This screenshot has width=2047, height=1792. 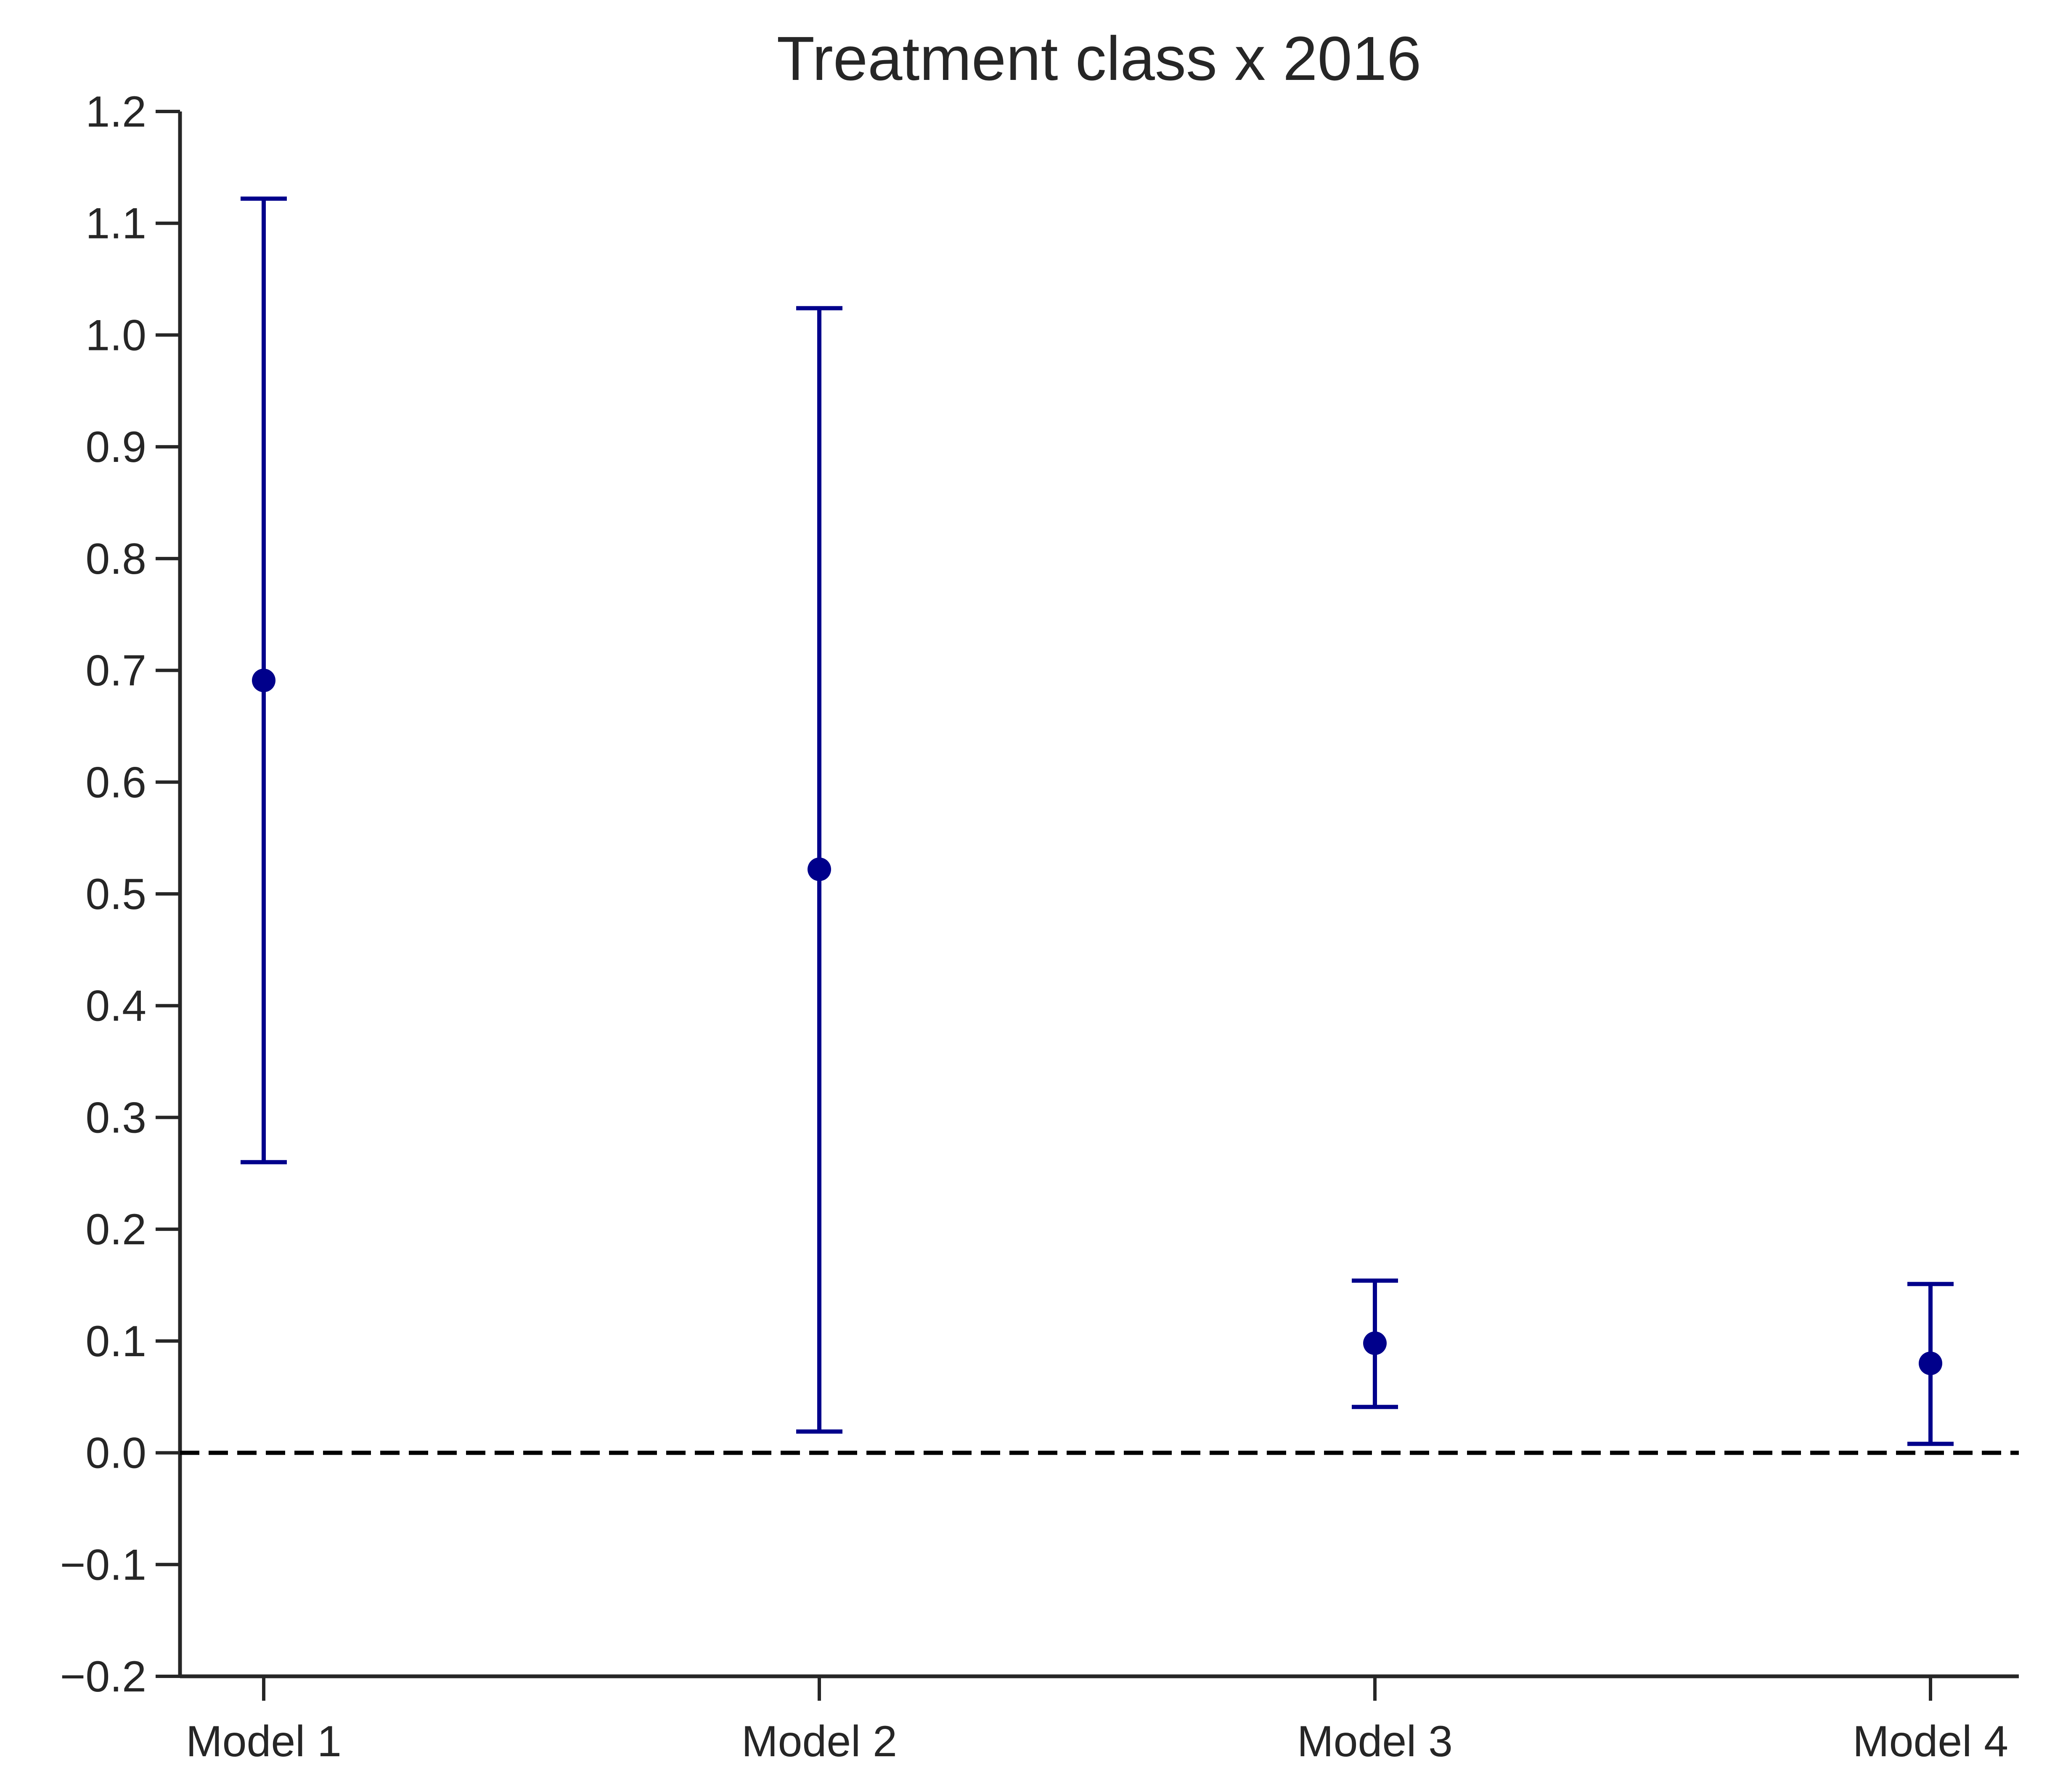 What do you see at coordinates (264, 1741) in the screenshot?
I see `x-tick-label: Model 1` at bounding box center [264, 1741].